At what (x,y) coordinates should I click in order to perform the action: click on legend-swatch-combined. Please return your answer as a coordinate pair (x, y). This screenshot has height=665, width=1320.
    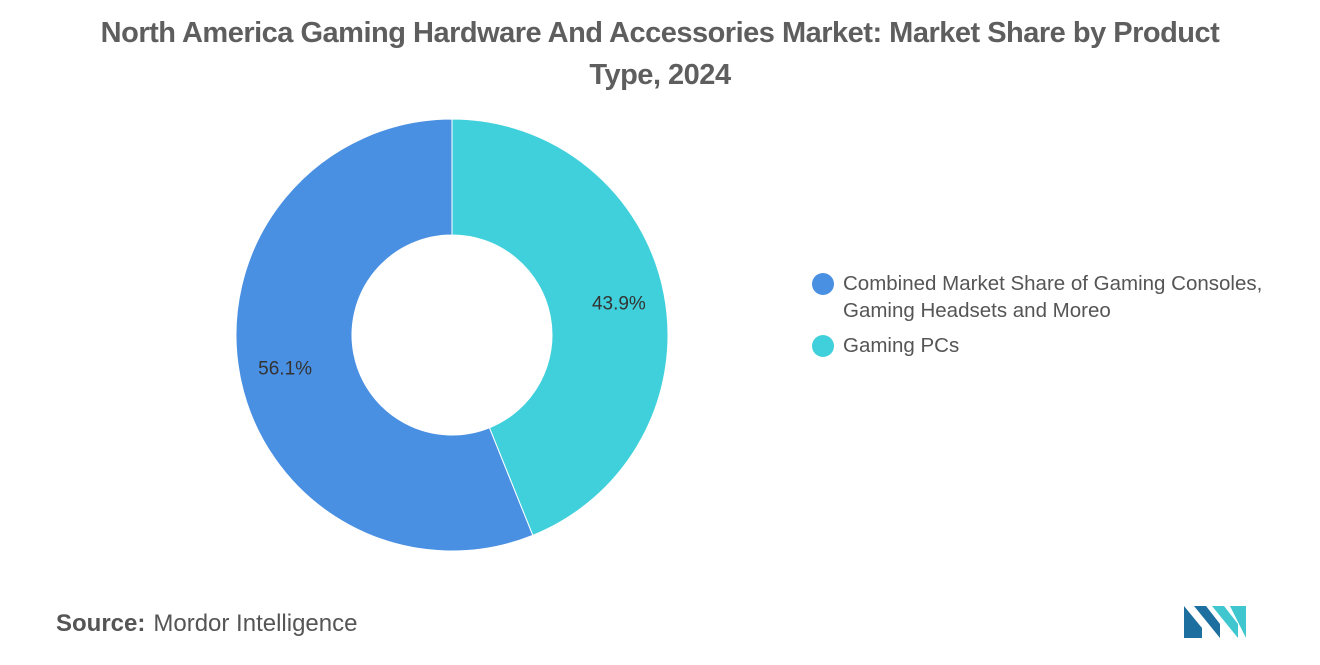
    Looking at the image, I should click on (823, 284).